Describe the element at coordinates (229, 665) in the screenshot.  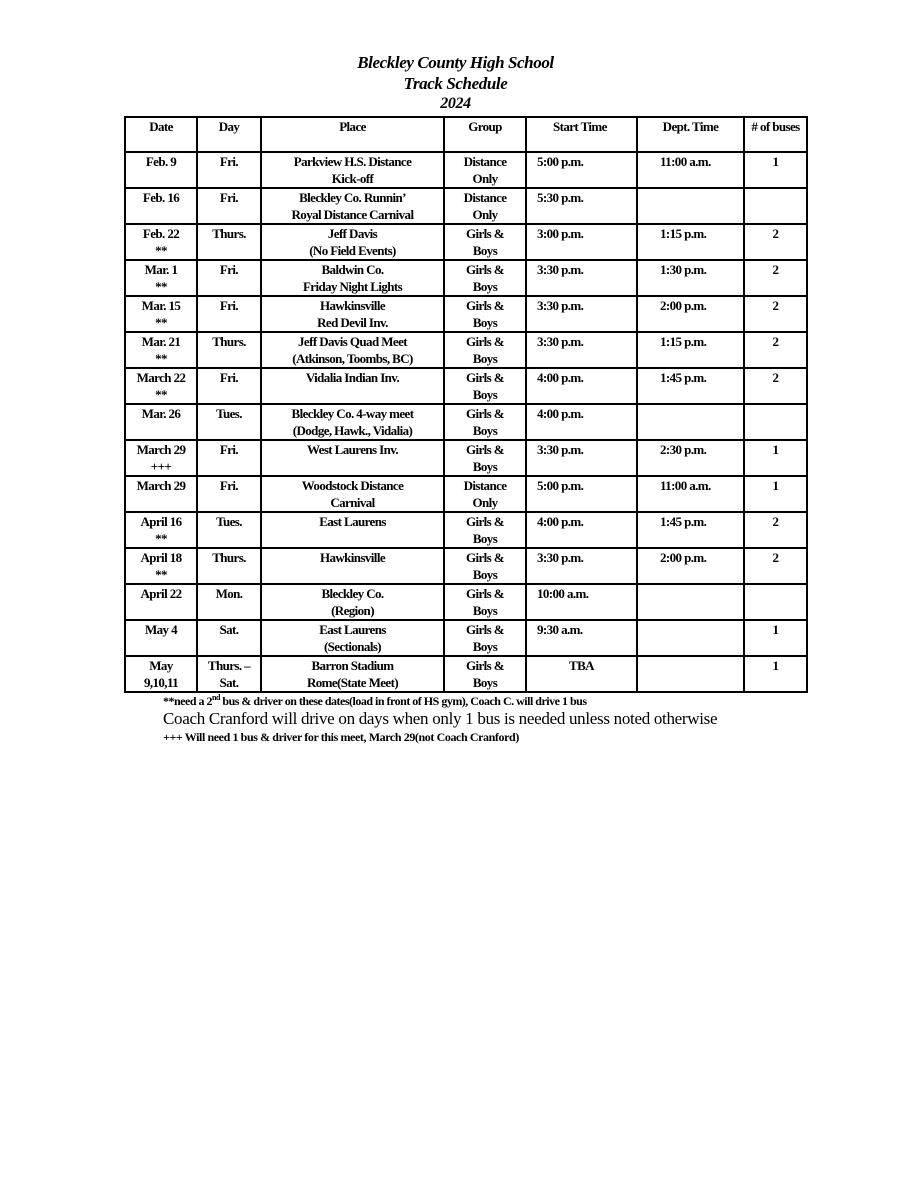
I see `day-text: Thurs. –` at that location.